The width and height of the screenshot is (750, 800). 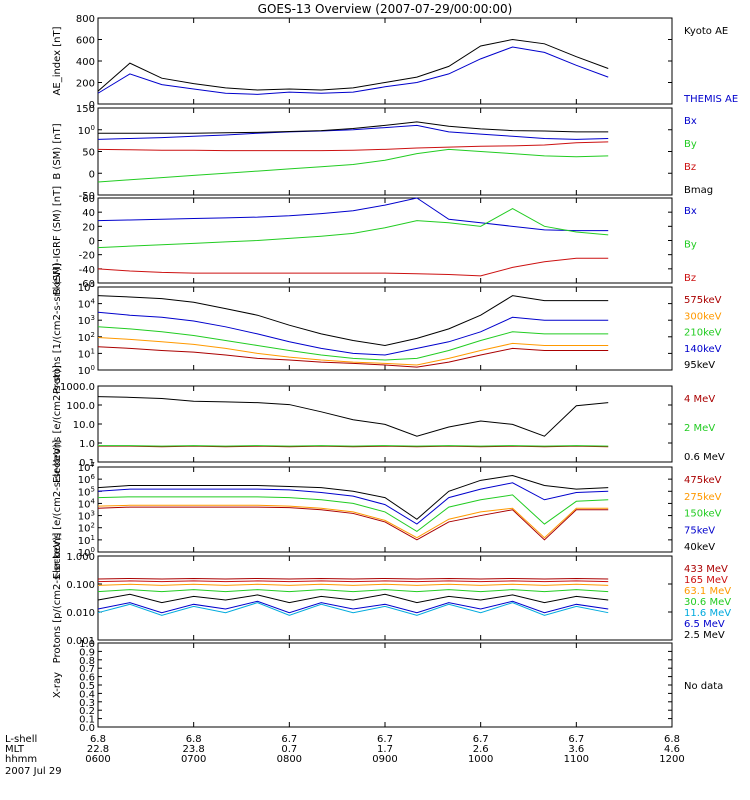 I want to click on legend-label: 300keV, so click(x=703, y=316).